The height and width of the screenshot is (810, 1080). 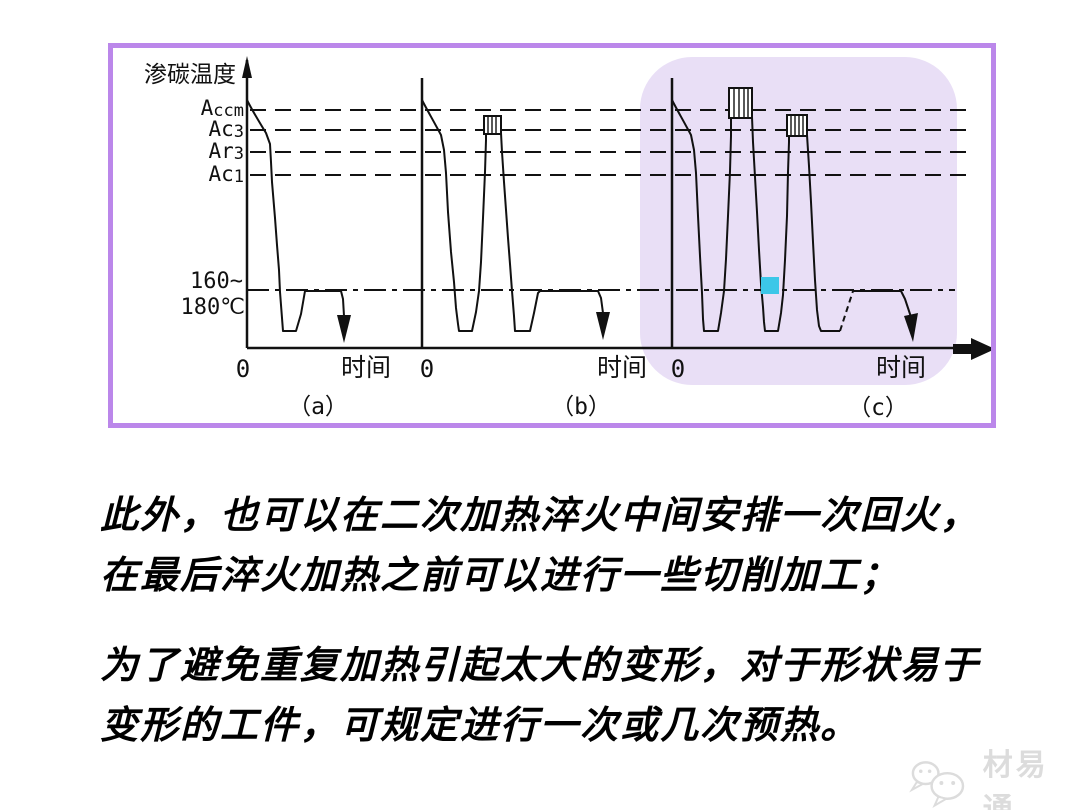 I want to click on curve-c-mid-path, so click(x=770, y=224).